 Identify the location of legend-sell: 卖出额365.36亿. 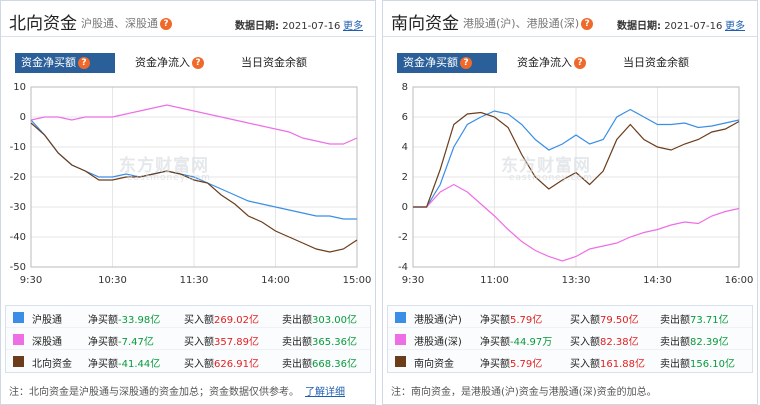
(319, 340).